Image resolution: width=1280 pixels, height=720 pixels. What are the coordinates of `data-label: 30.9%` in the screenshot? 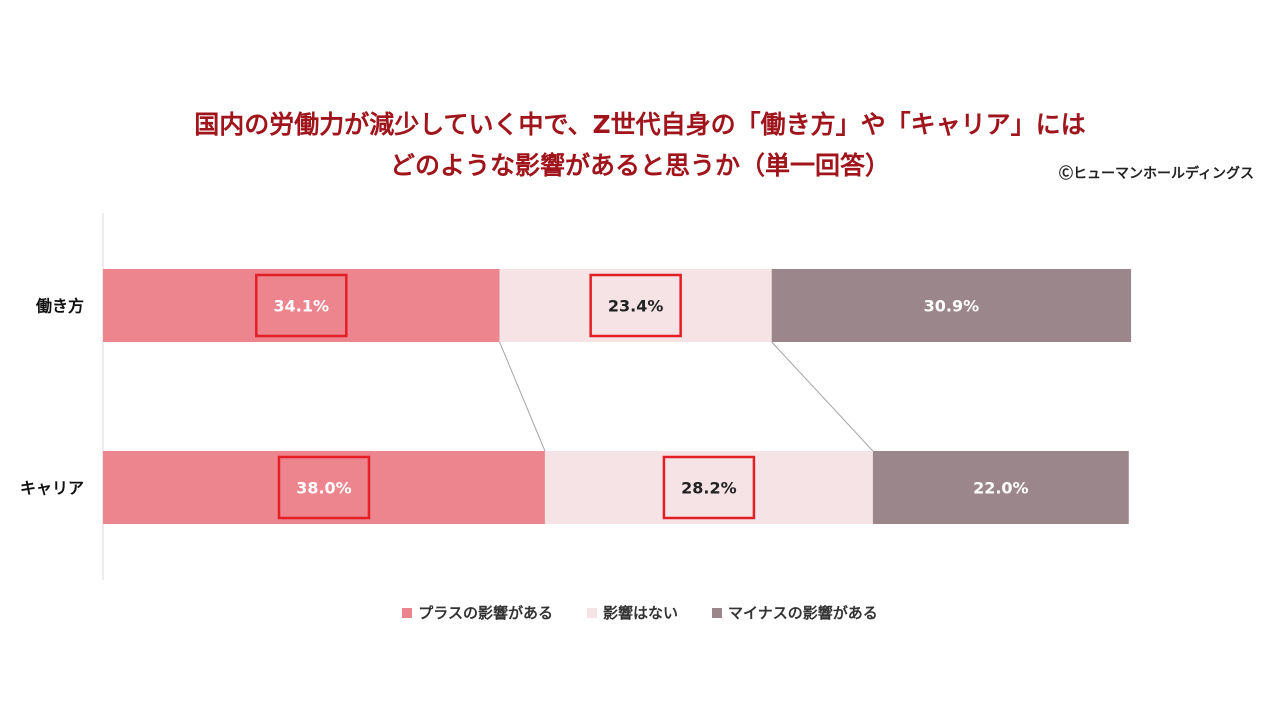 It's located at (952, 306).